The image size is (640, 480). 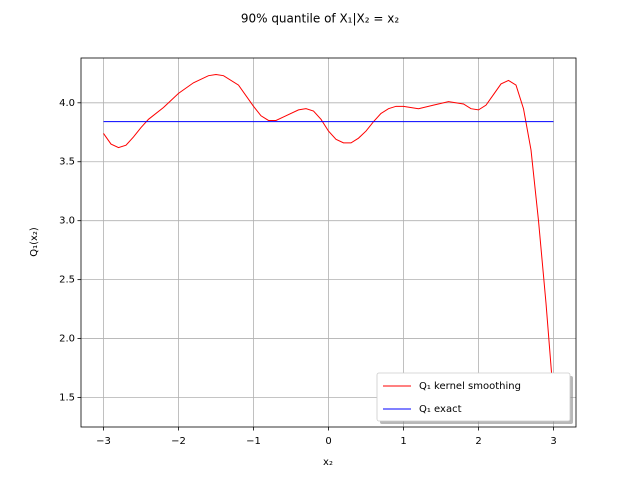 What do you see at coordinates (553, 441) in the screenshot?
I see `x-tick-label: 3` at bounding box center [553, 441].